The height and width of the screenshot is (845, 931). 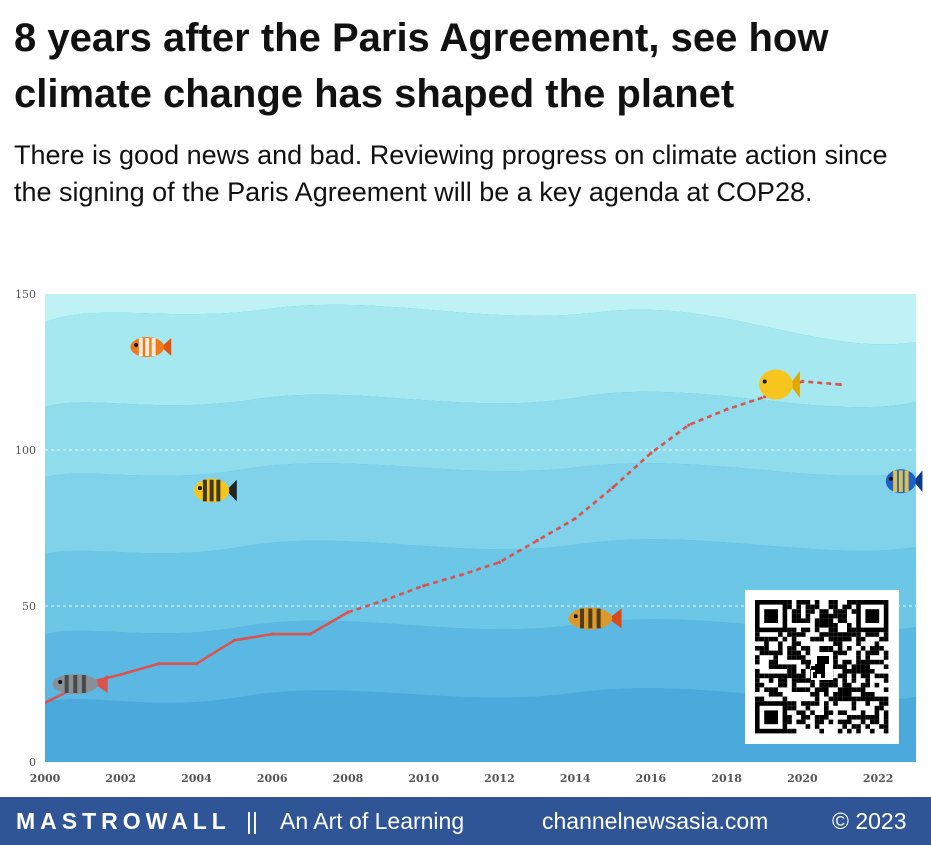 I want to click on x-tick-label: 2000, so click(x=45, y=778).